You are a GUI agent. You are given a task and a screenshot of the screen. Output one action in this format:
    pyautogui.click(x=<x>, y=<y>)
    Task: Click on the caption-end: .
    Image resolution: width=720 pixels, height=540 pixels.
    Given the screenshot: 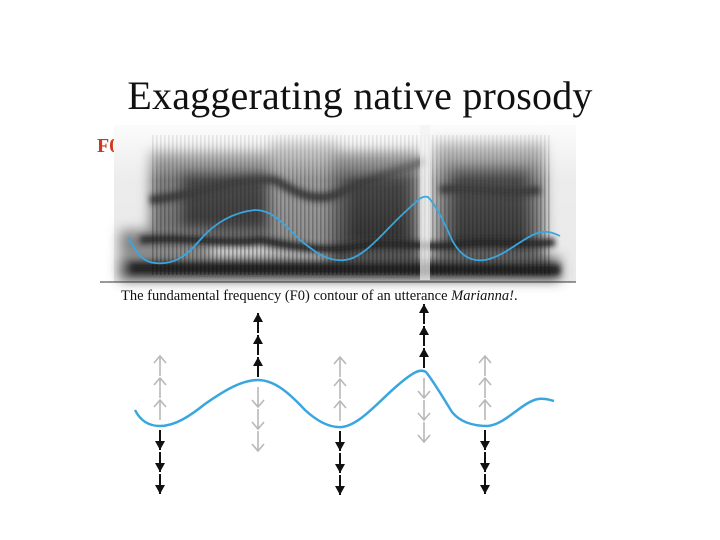 What is the action you would take?
    pyautogui.click(x=515, y=296)
    